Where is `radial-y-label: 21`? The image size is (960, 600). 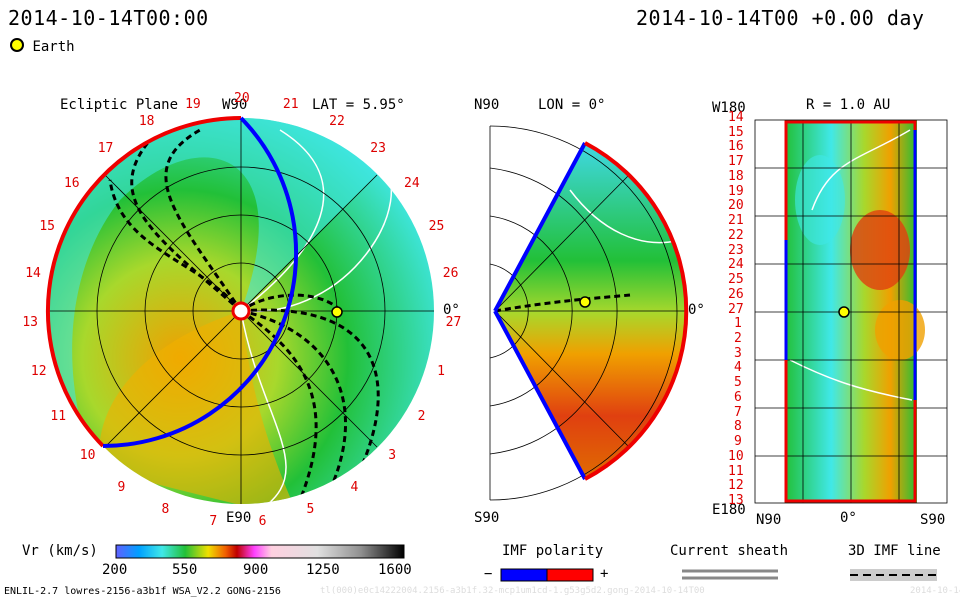
radial-y-label: 21 is located at coordinates (736, 221).